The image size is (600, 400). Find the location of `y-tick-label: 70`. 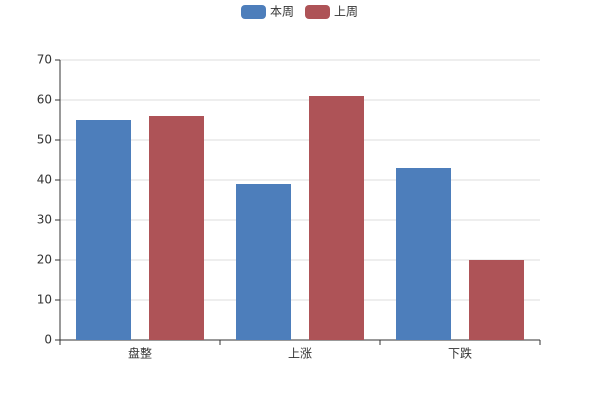

y-tick-label: 70 is located at coordinates (44, 60).